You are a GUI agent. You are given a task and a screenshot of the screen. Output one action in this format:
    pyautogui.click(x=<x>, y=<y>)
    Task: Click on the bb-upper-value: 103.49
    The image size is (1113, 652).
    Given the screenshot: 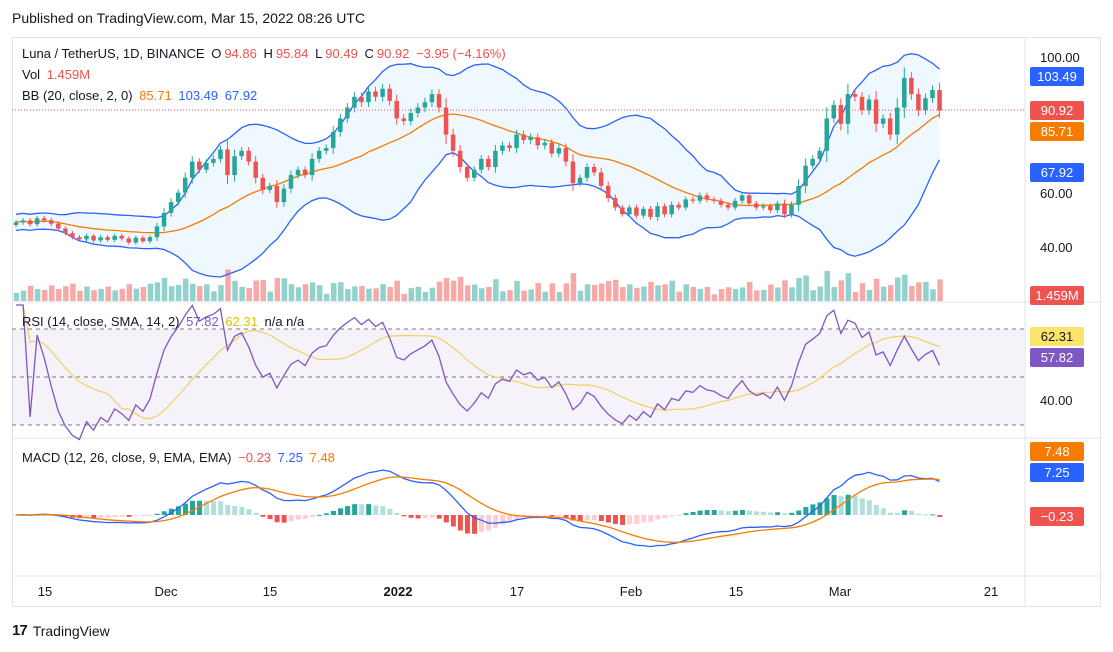 What is the action you would take?
    pyautogui.click(x=198, y=95)
    